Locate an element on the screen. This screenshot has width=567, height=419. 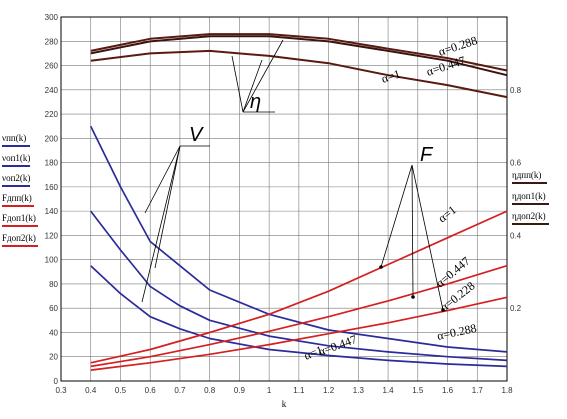
y-right-tick-label-0: 0.2 is located at coordinates (516, 308).